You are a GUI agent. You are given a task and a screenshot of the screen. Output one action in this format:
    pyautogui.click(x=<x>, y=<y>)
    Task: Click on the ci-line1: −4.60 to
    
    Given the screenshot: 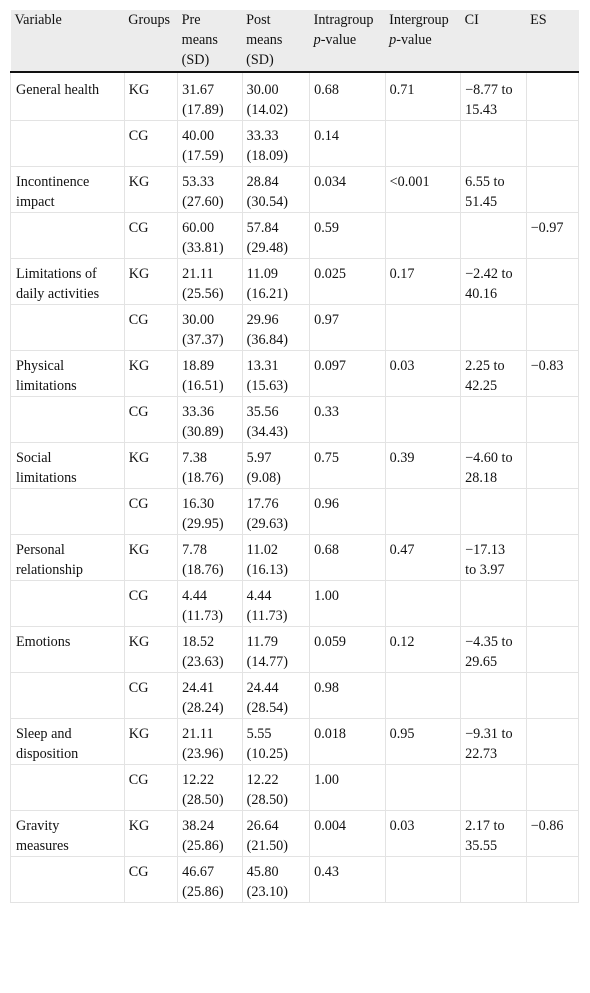 What is the action you would take?
    pyautogui.click(x=489, y=458)
    